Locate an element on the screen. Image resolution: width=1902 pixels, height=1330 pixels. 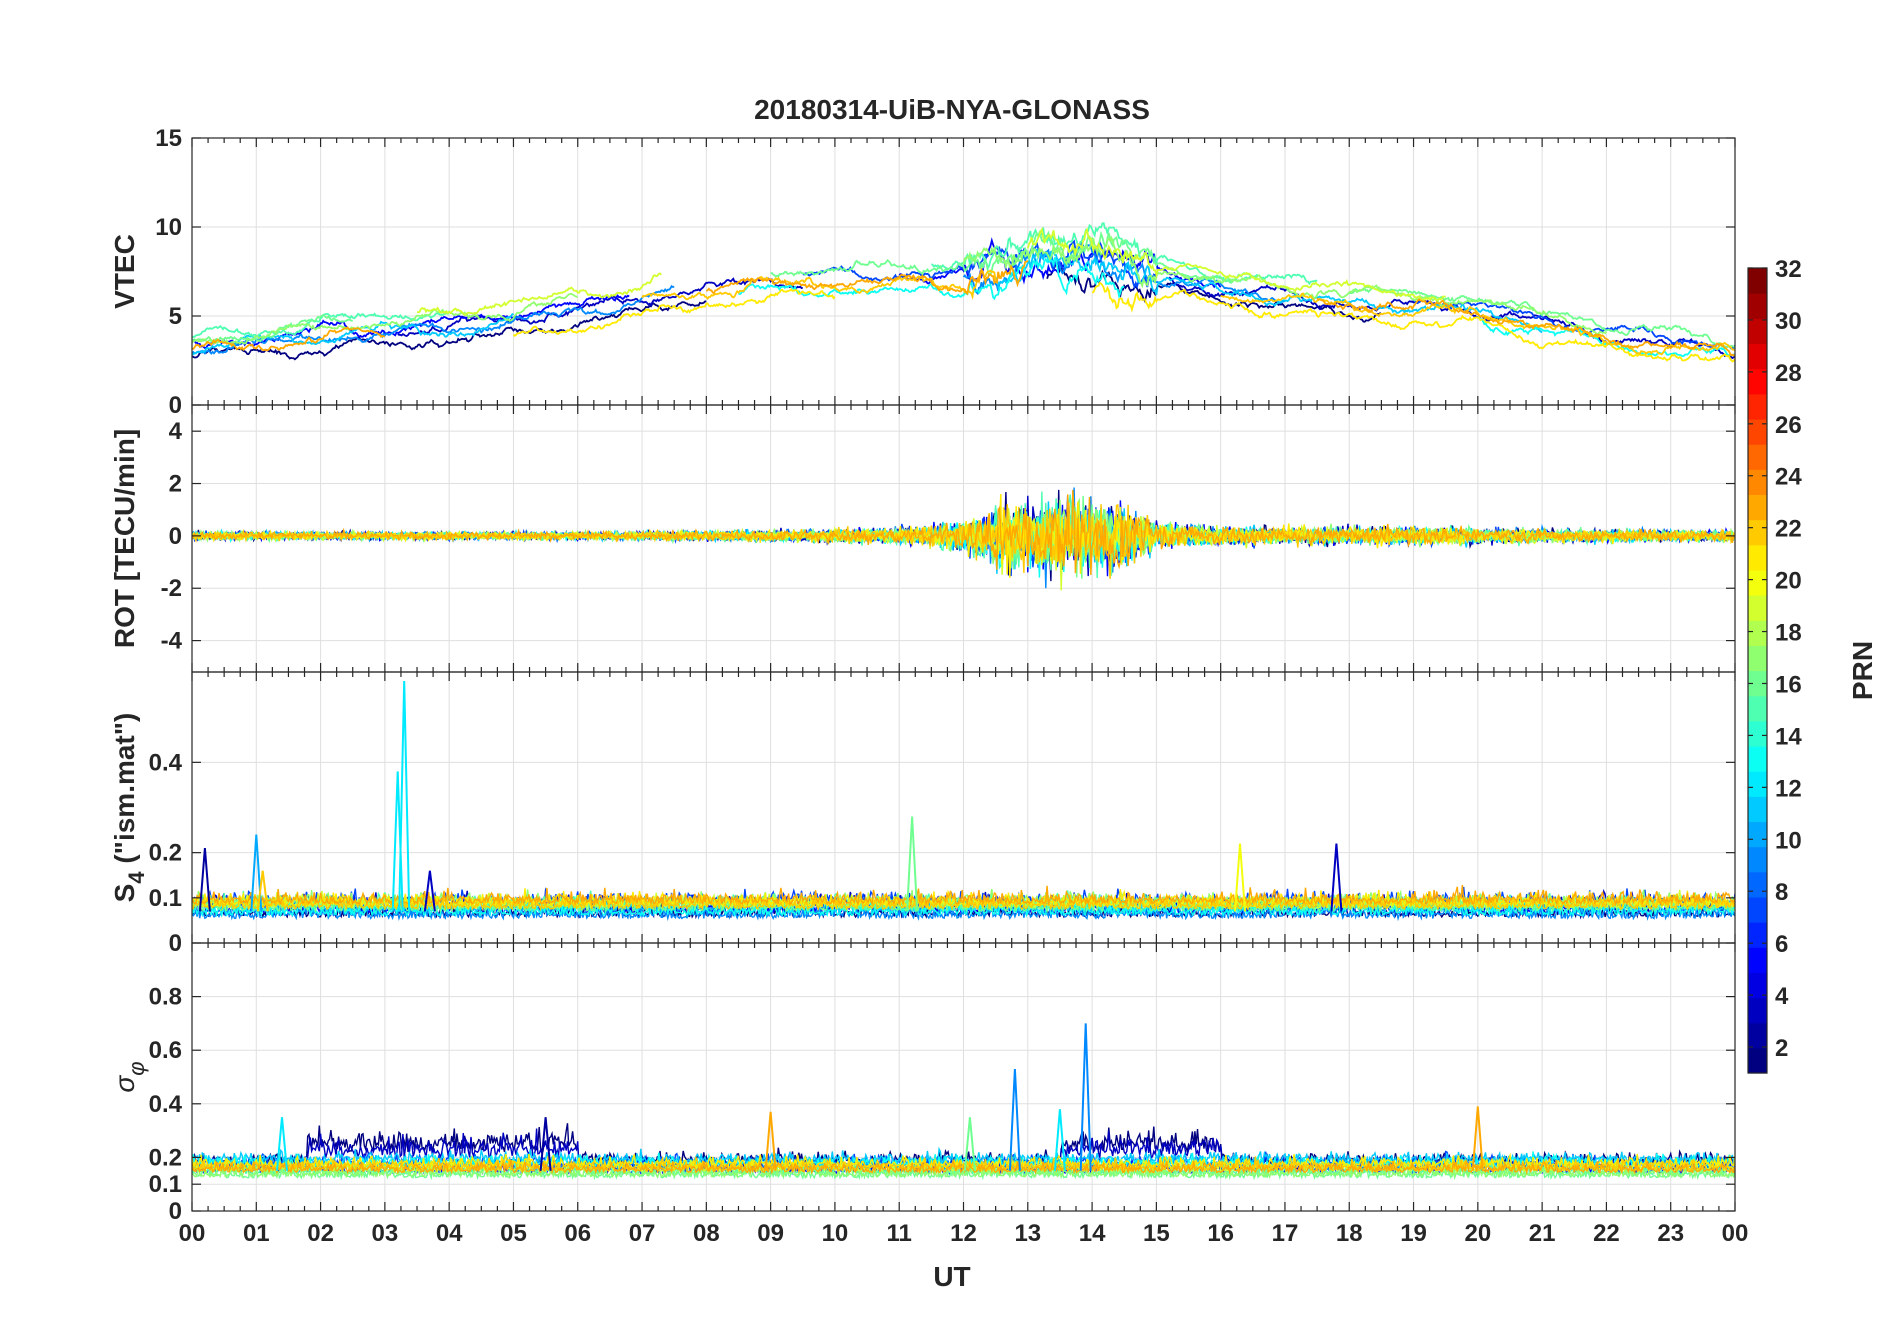
panel-vtec-plot is located at coordinates (963, 292).